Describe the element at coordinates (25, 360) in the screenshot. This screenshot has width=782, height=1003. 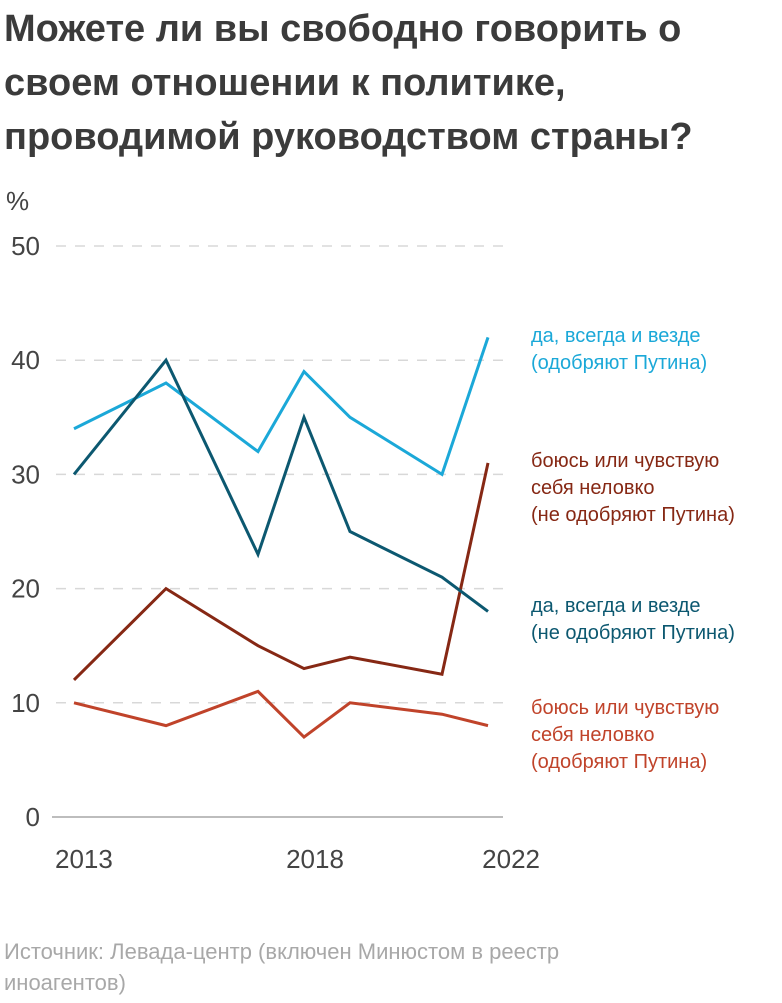
I see `y-tick-label: 40` at that location.